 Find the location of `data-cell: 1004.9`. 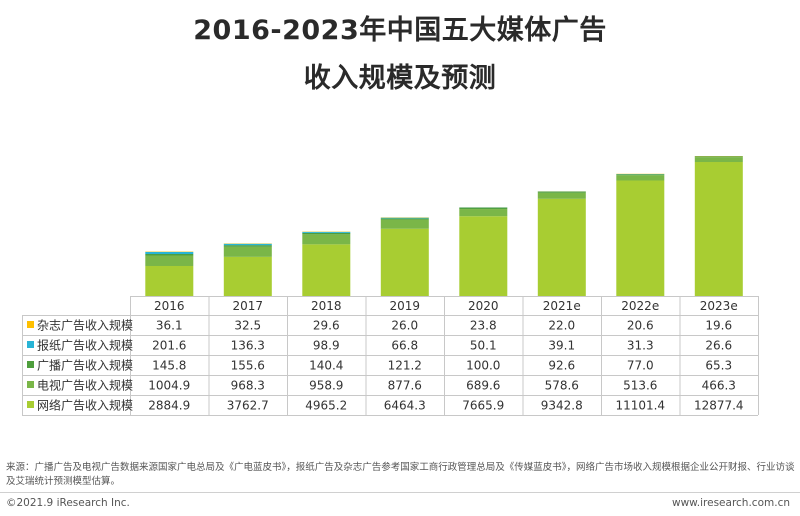

data-cell: 1004.9 is located at coordinates (169, 386).